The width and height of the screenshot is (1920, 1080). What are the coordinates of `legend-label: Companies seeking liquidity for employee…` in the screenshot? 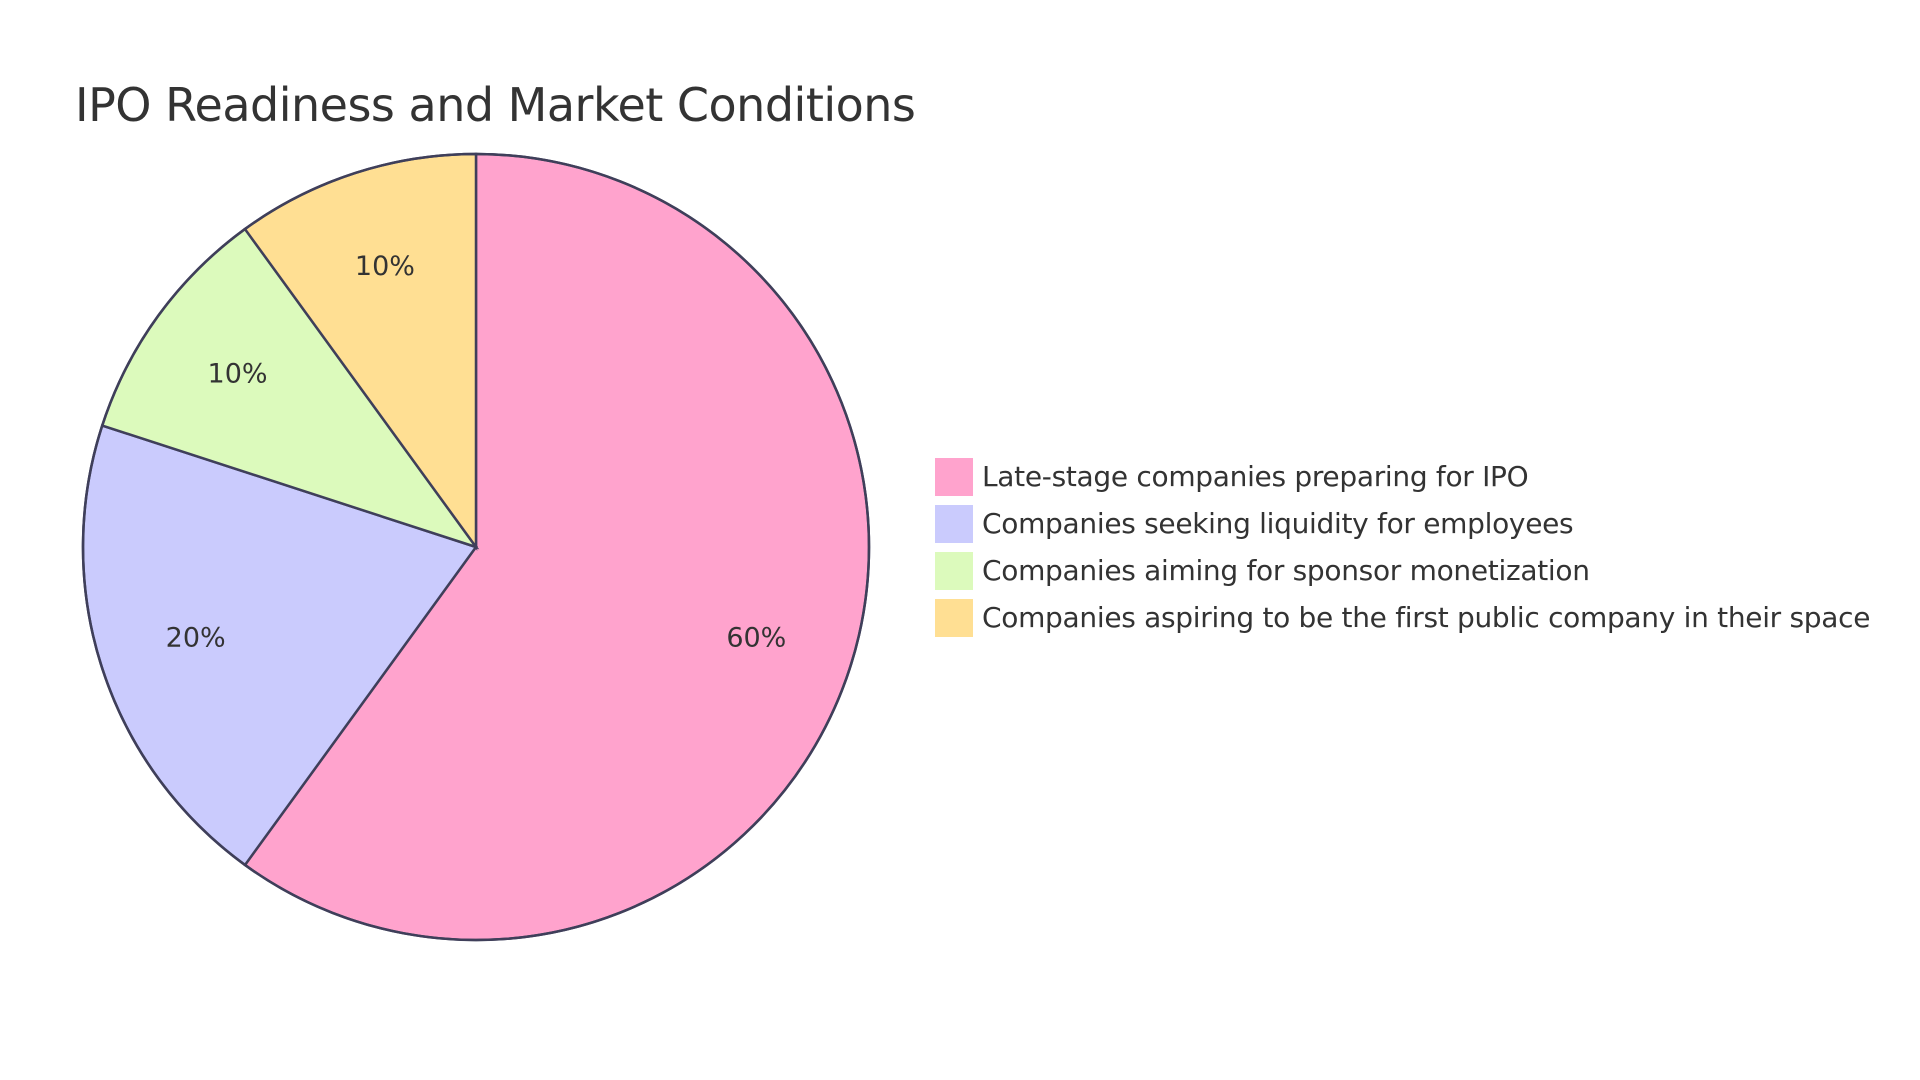 It's located at (1278, 523).